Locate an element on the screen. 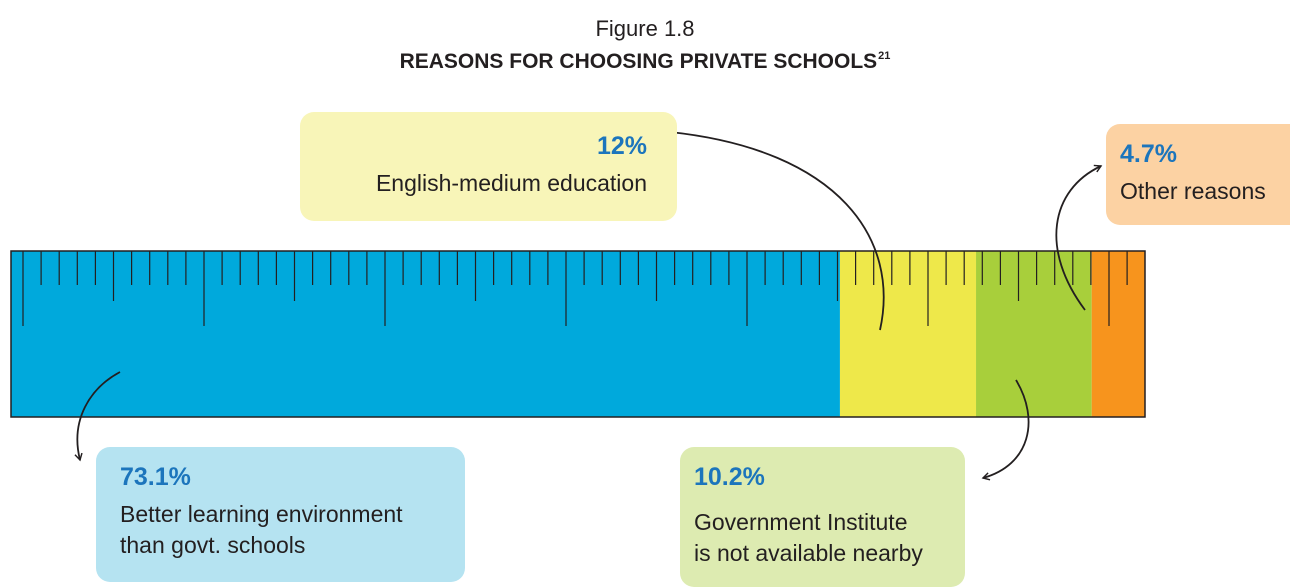  label-other-reasons: Other reasons is located at coordinates (1193, 191).